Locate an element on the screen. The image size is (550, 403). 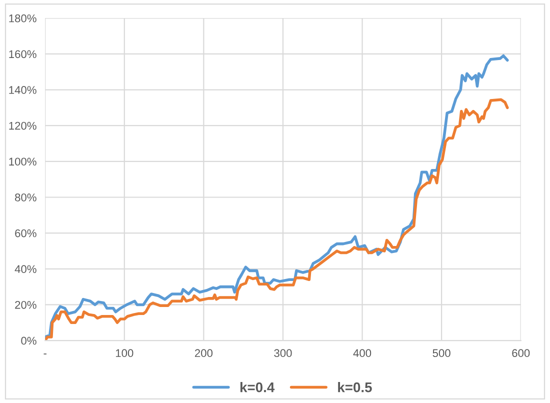
y-tick-label: 140% is located at coordinates (22, 90).